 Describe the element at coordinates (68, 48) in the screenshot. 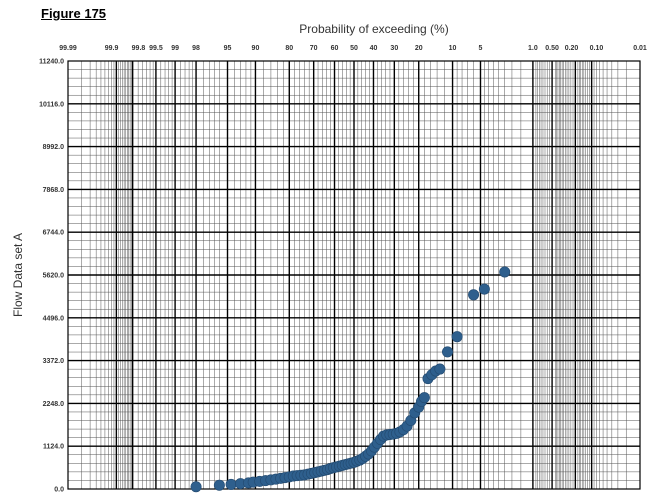

I see `x-tick-label: 99.99` at that location.